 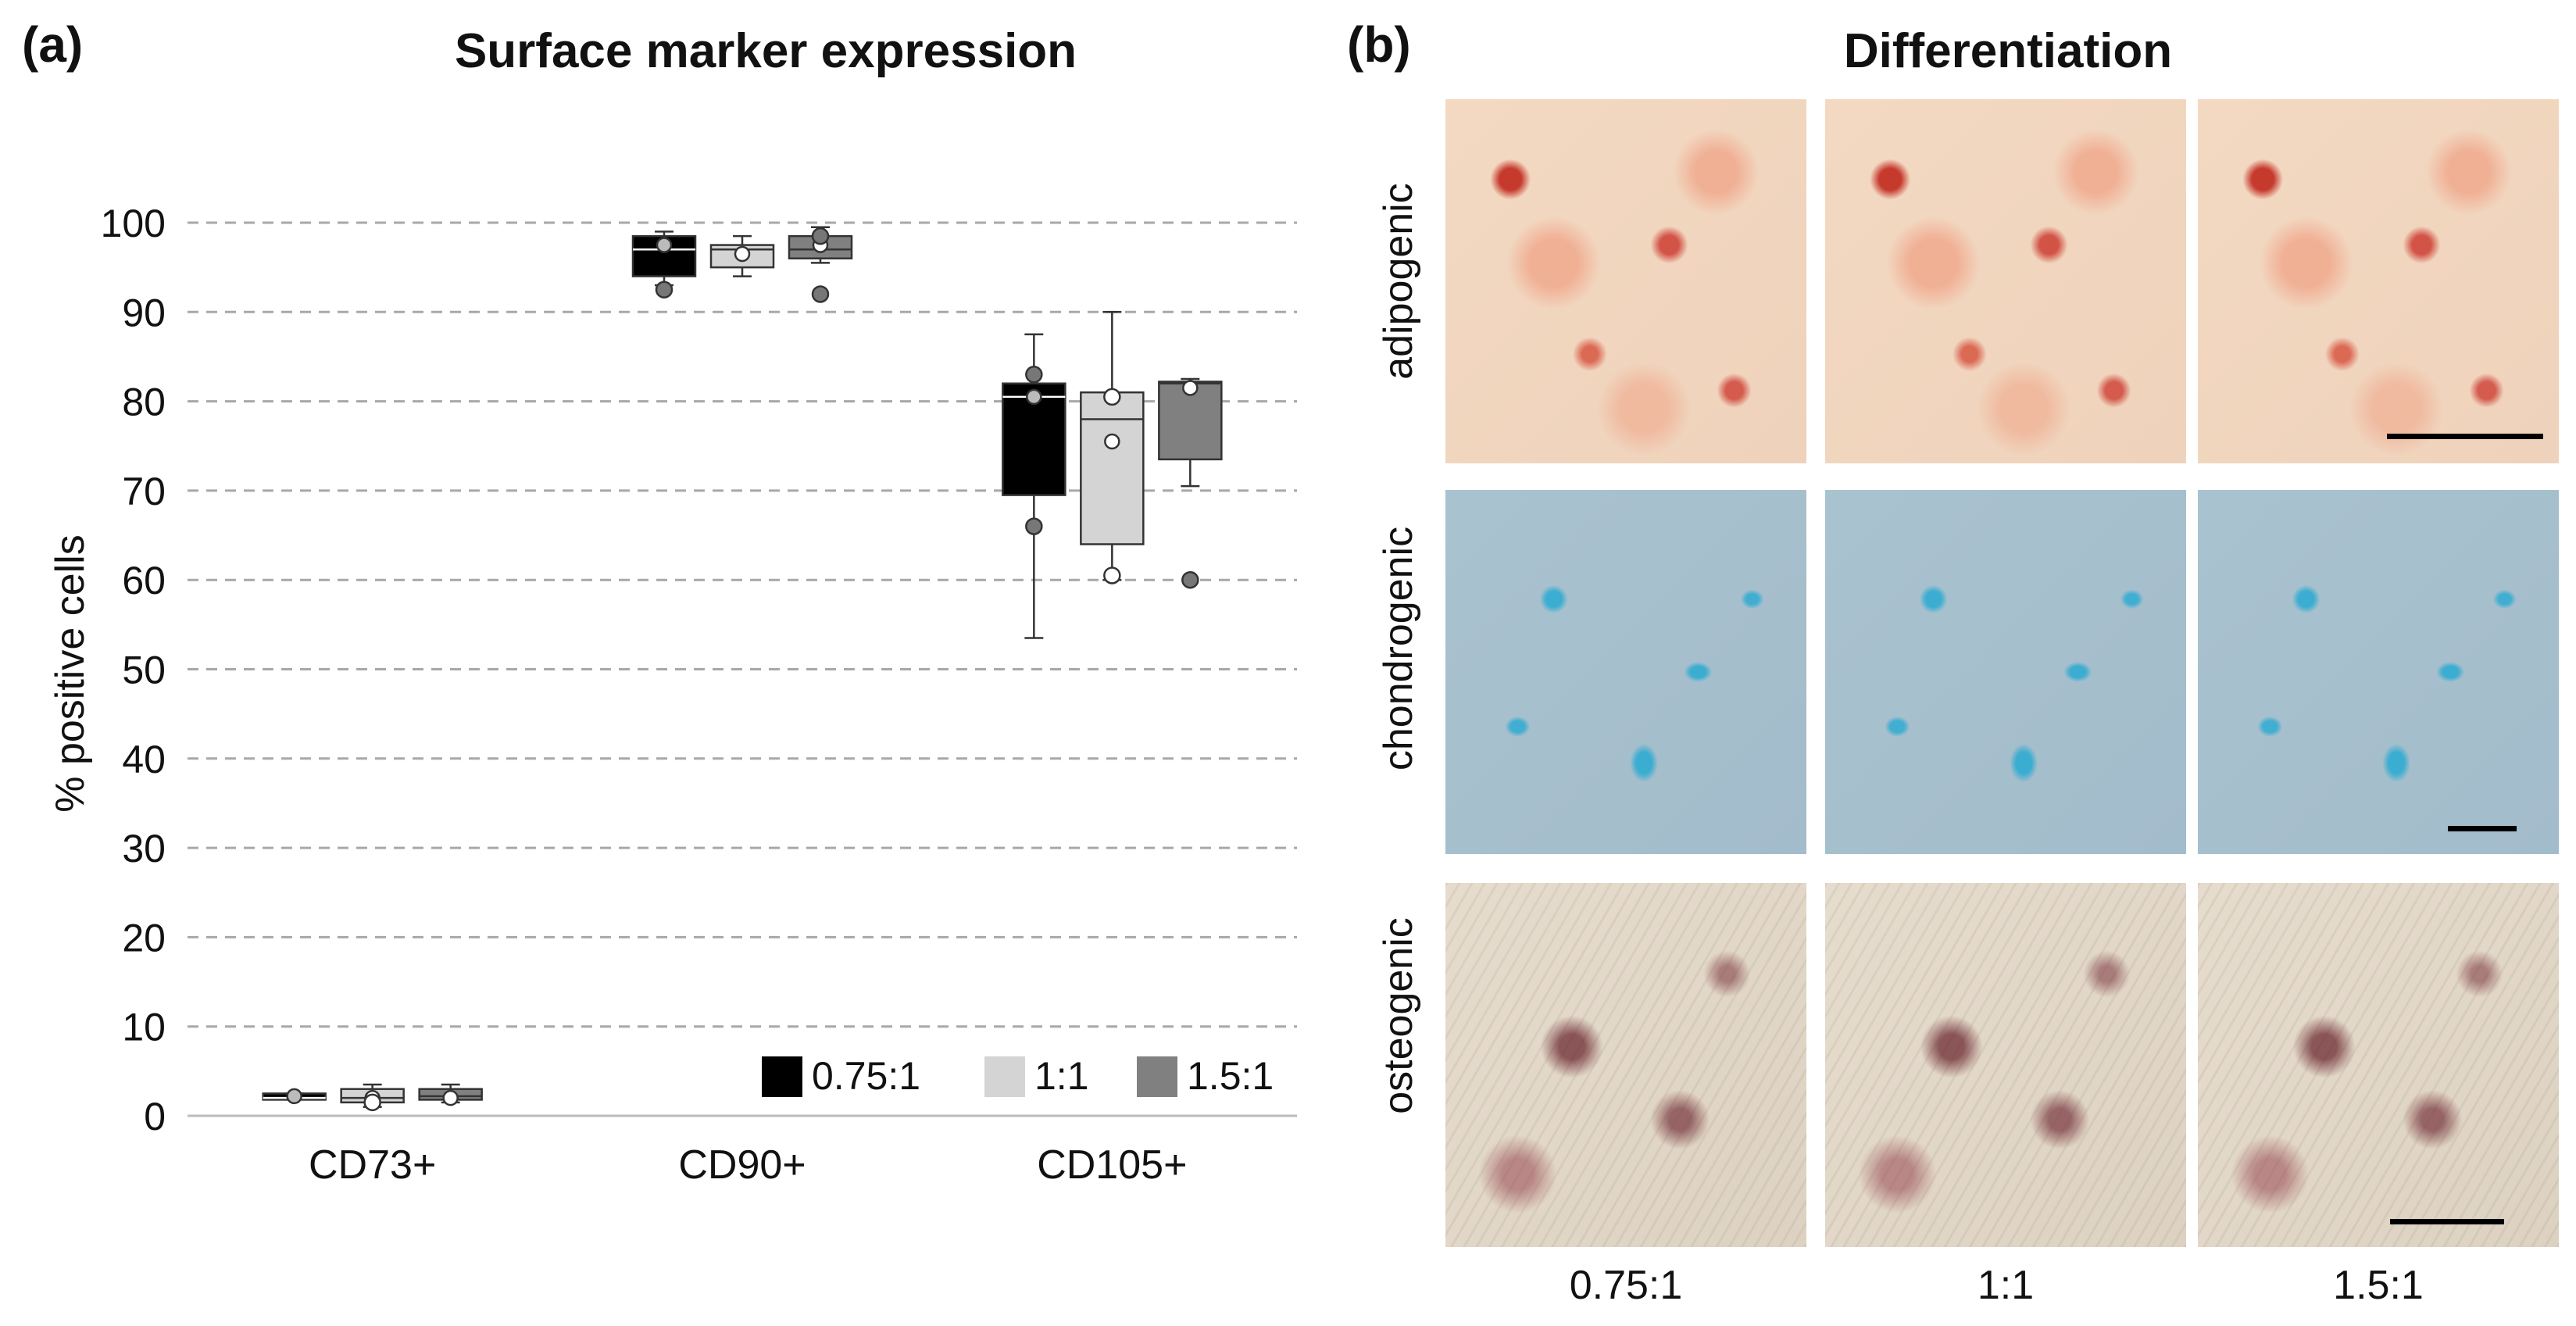 What do you see at coordinates (144, 1027) in the screenshot?
I see `y-tick-label: 10` at bounding box center [144, 1027].